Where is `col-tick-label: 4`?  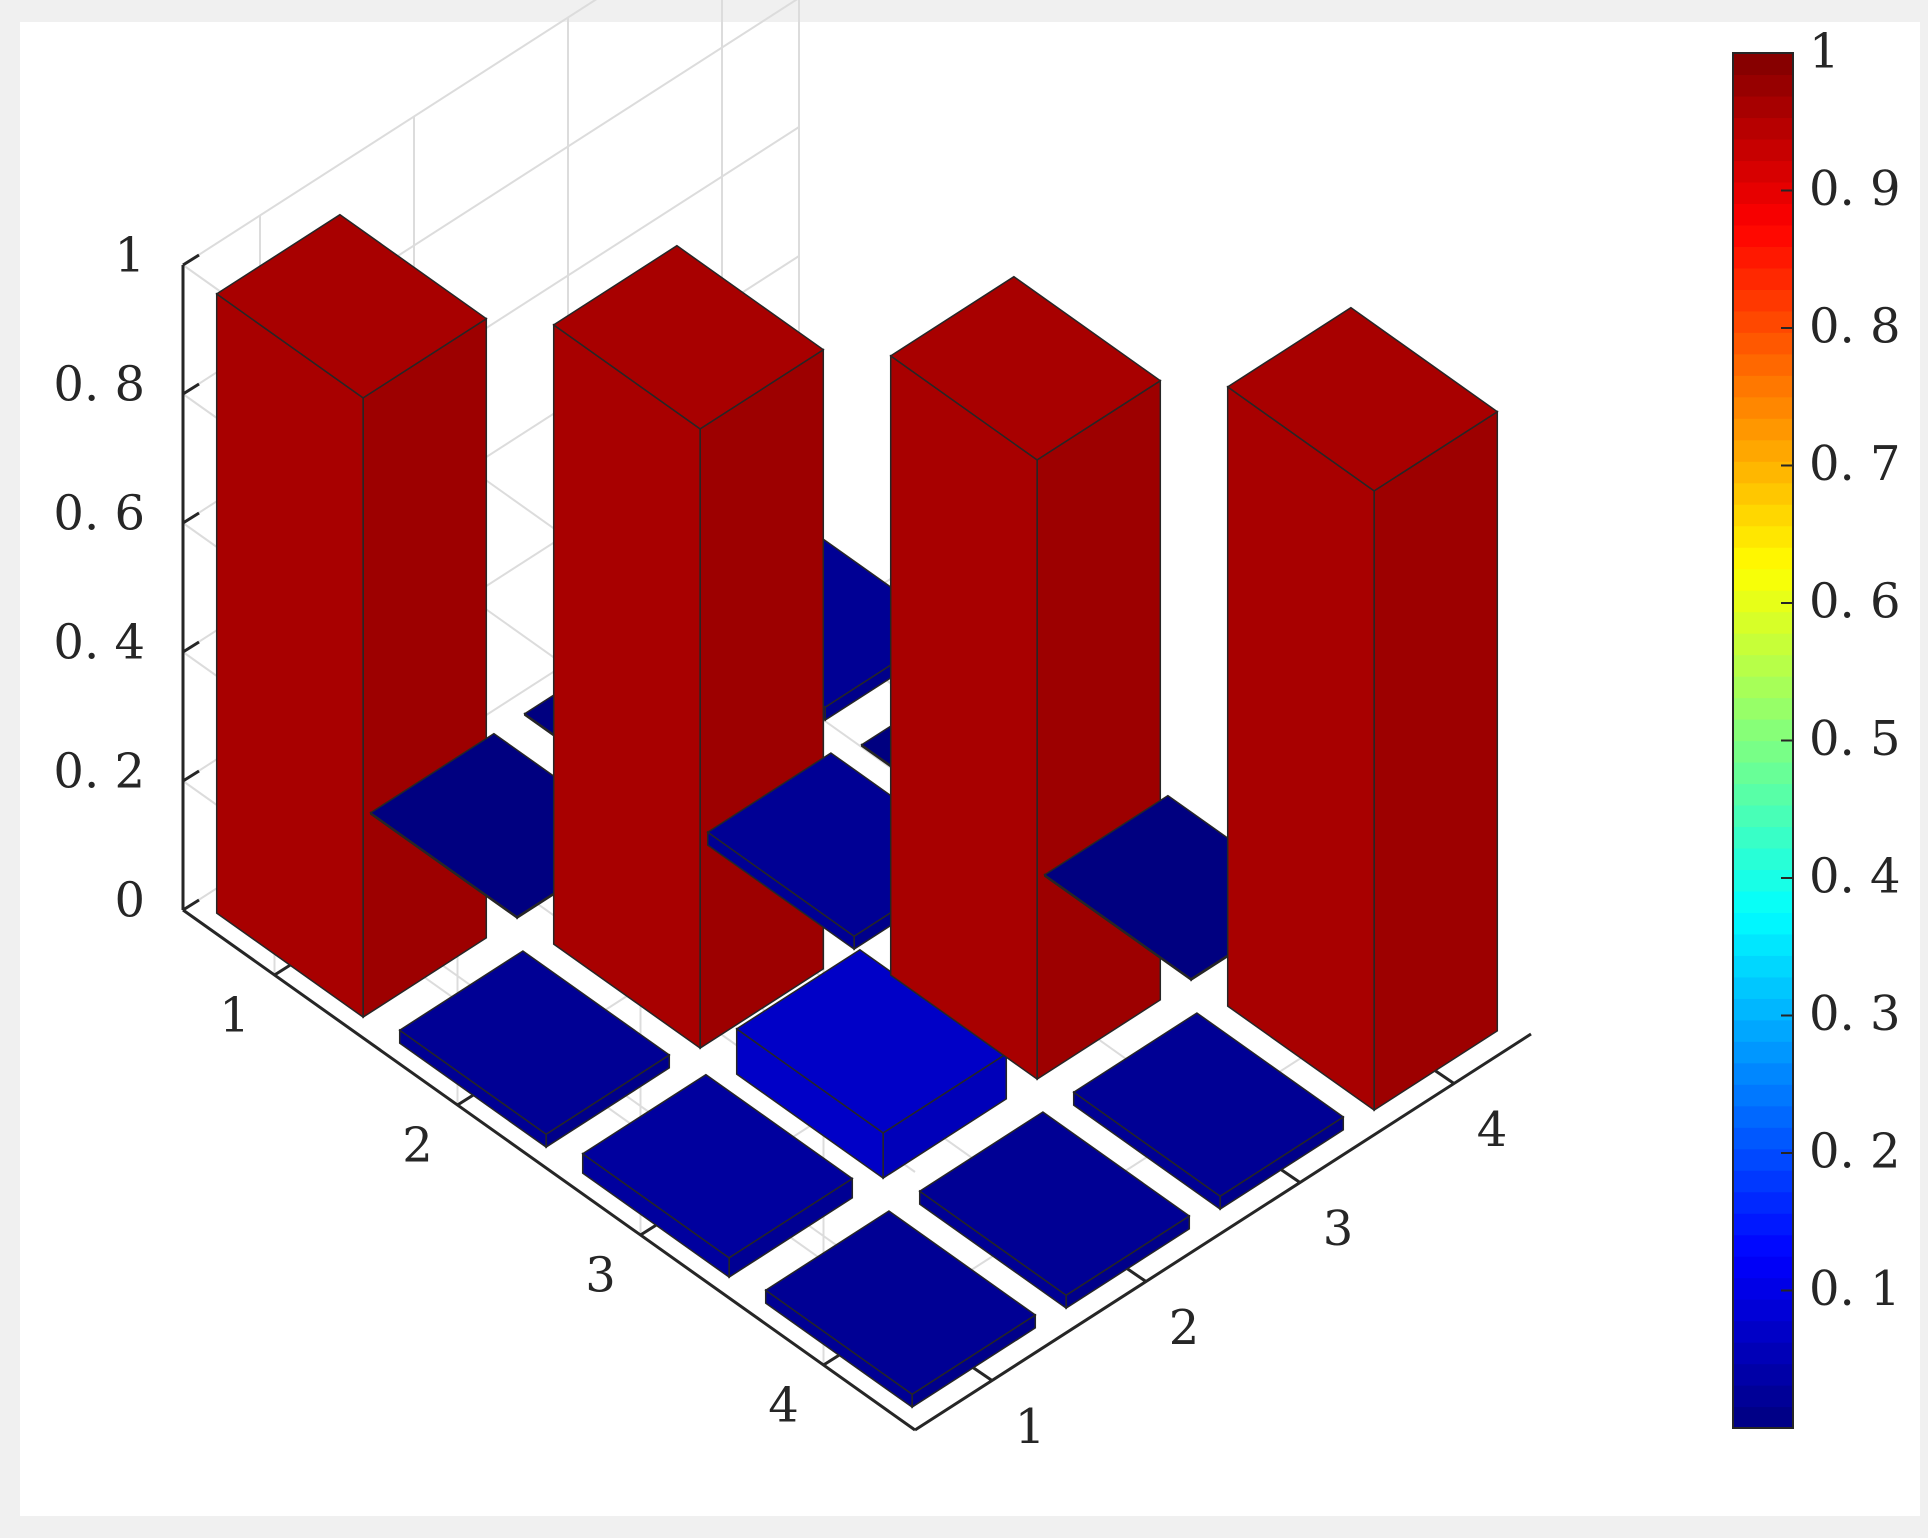 col-tick-label: 4 is located at coordinates (1492, 1130).